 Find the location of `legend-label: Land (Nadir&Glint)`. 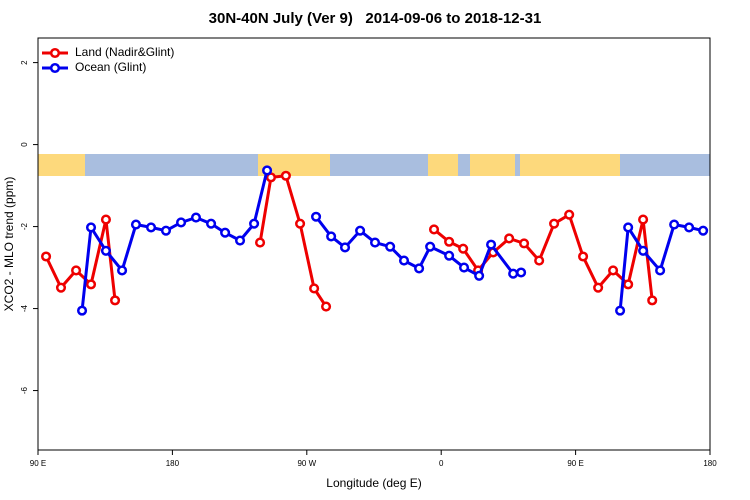

legend-label: Land (Nadir&Glint) is located at coordinates (124, 52).